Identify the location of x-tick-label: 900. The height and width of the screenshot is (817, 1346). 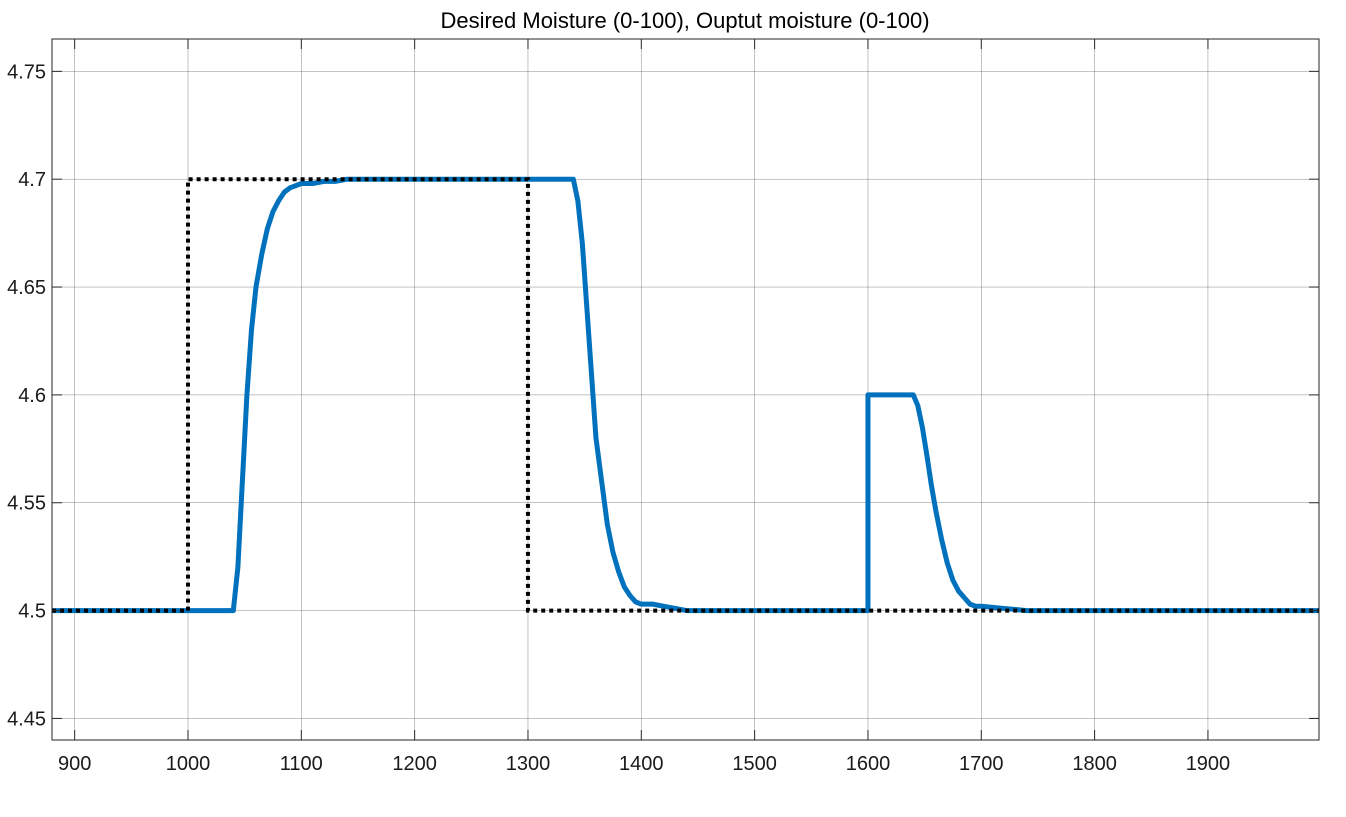
(74, 764).